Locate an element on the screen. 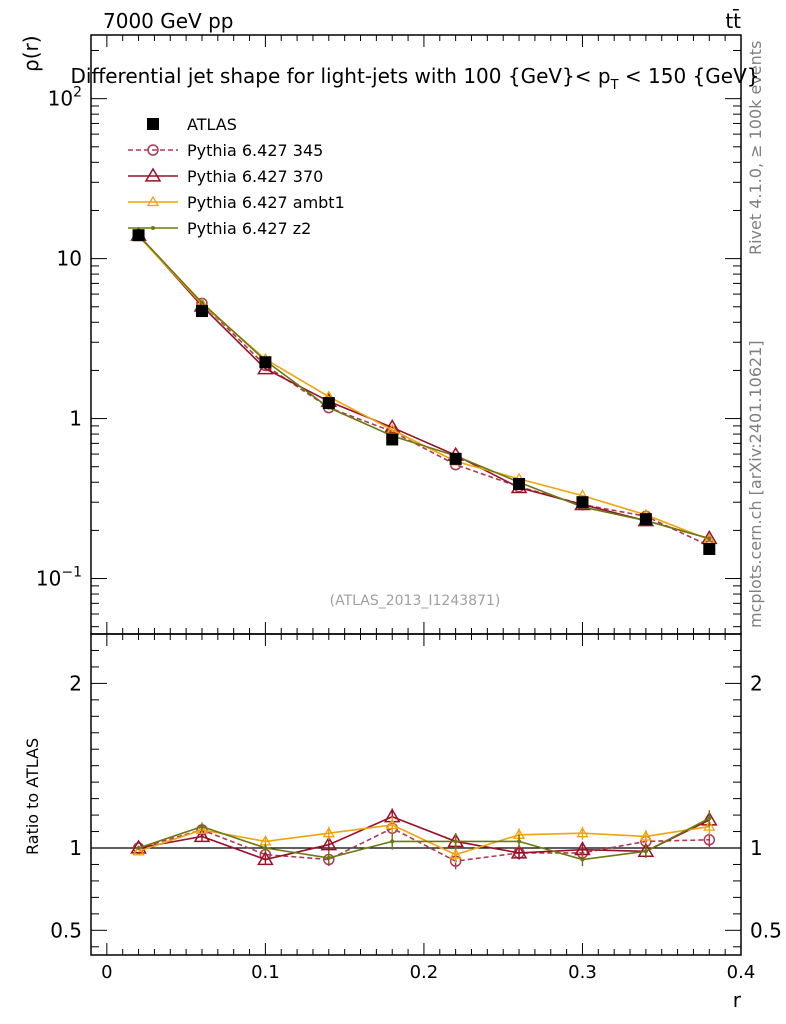  chart-title-subscript: T is located at coordinates (614, 85).